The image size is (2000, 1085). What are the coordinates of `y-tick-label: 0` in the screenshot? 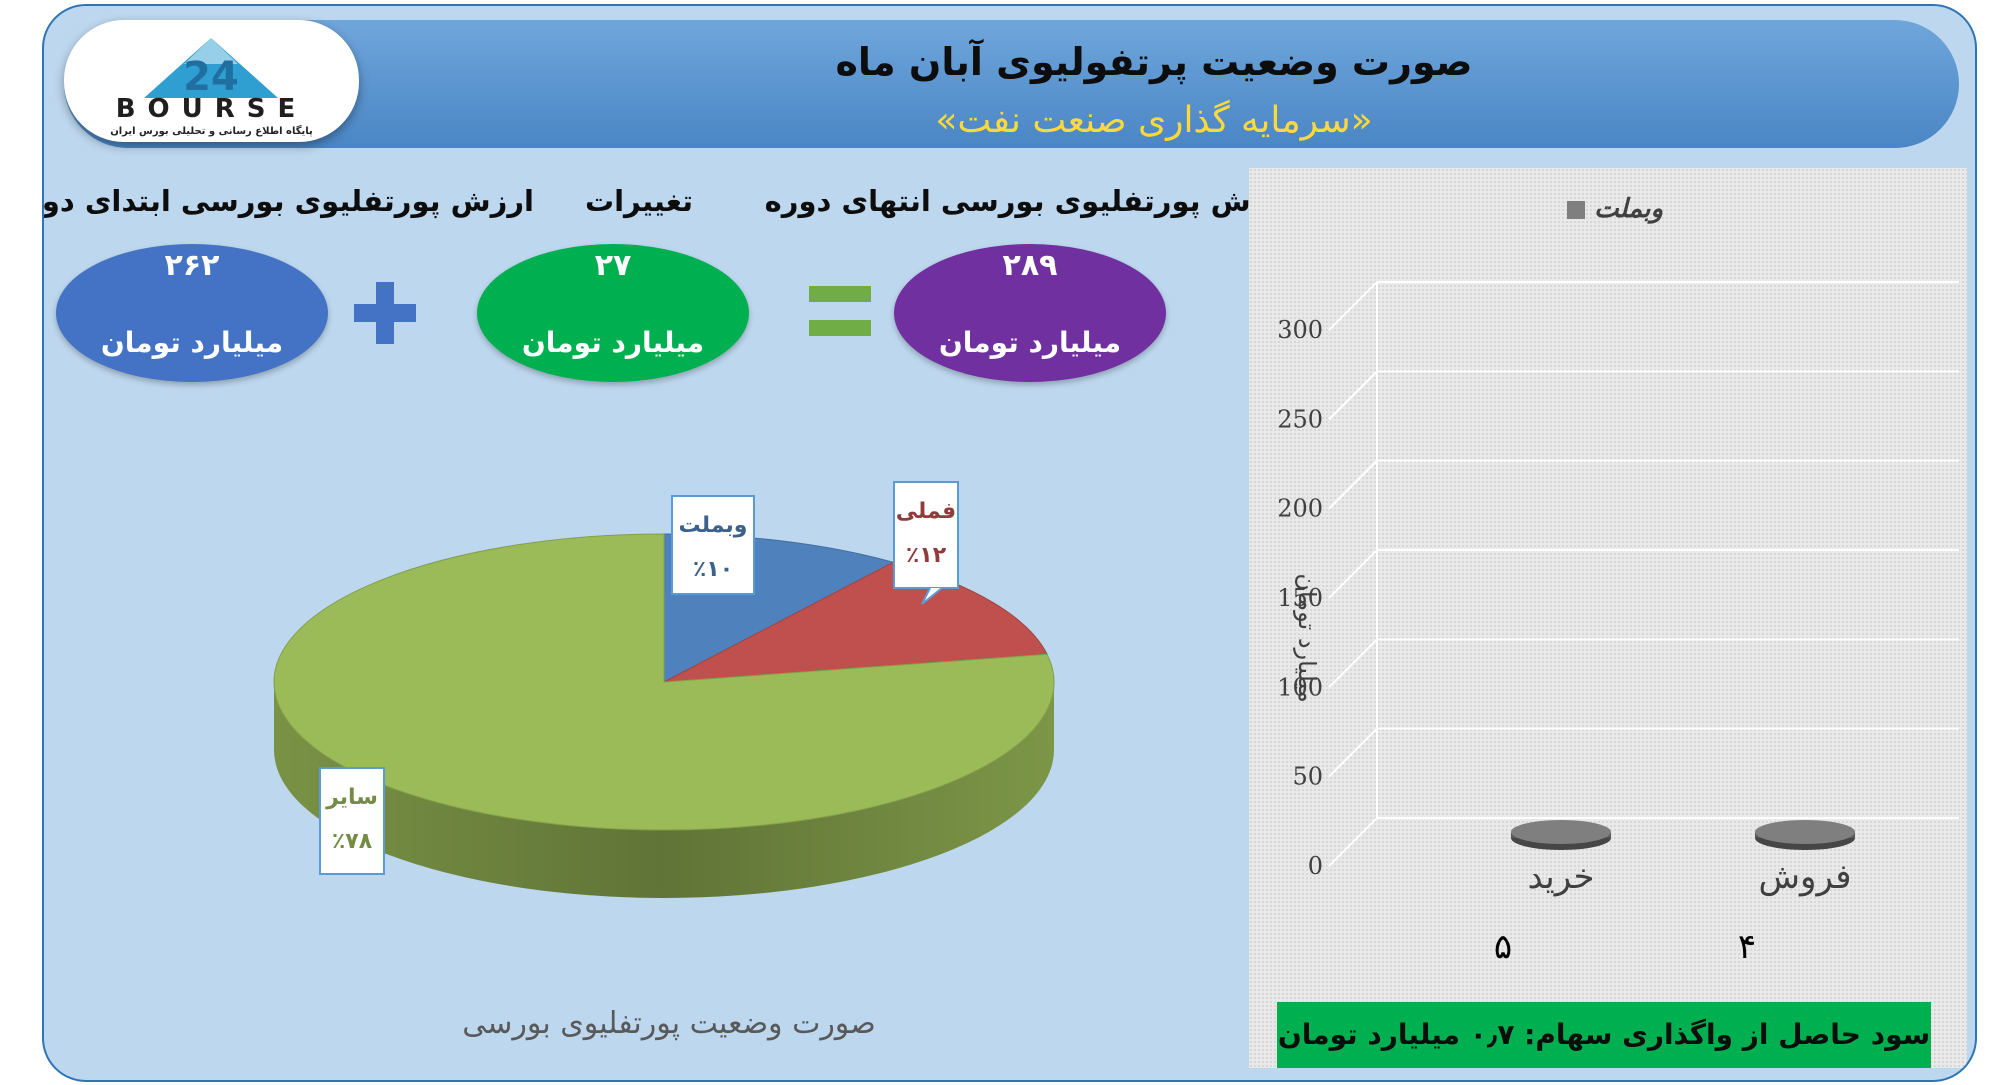 It's located at (1315, 866).